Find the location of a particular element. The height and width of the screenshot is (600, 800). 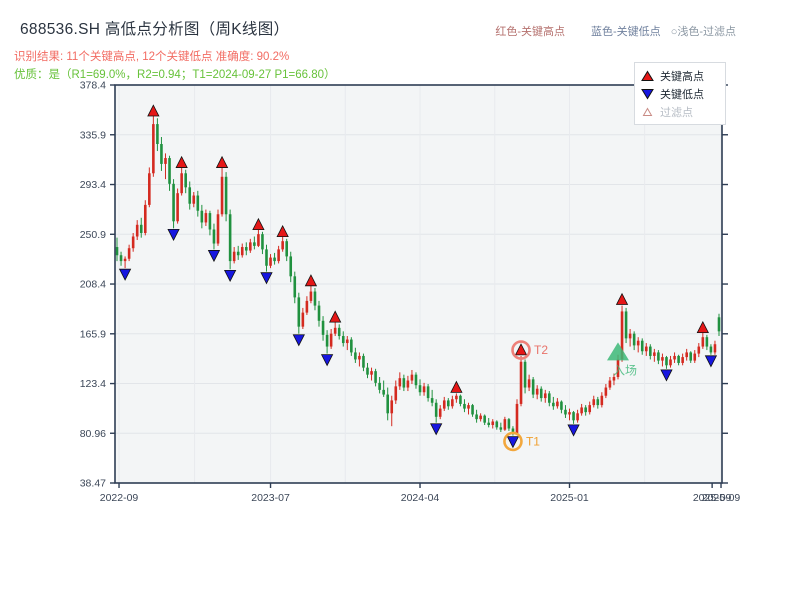

key-high-triangle-icon is located at coordinates (647, 75).